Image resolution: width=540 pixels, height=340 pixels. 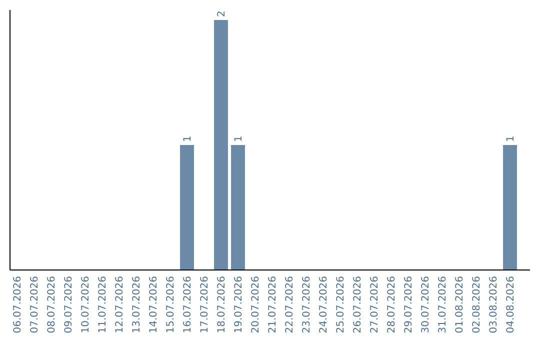 What do you see at coordinates (86, 305) in the screenshot?
I see `x-tick-label: 10.07.2026` at bounding box center [86, 305].